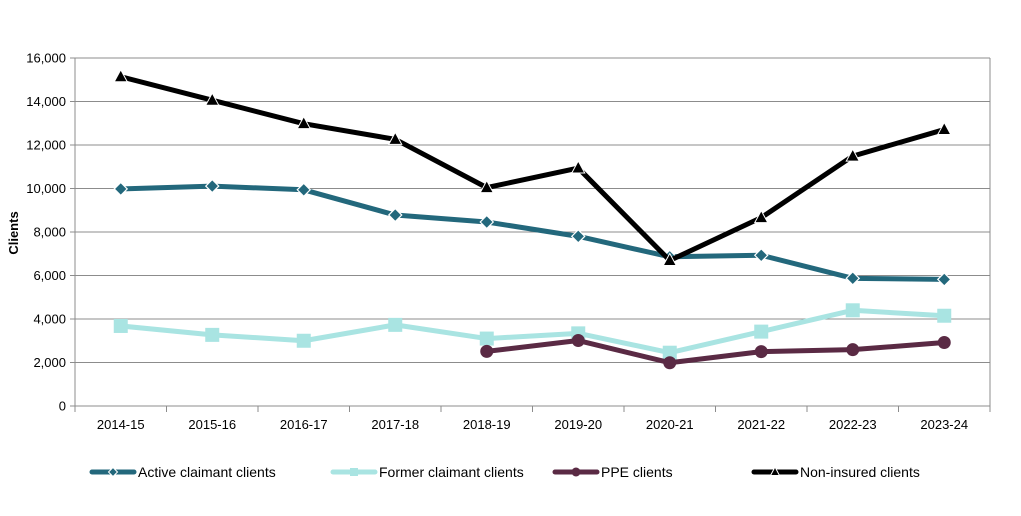  What do you see at coordinates (451, 472) in the screenshot?
I see `legend-label: Former claimant clients` at bounding box center [451, 472].